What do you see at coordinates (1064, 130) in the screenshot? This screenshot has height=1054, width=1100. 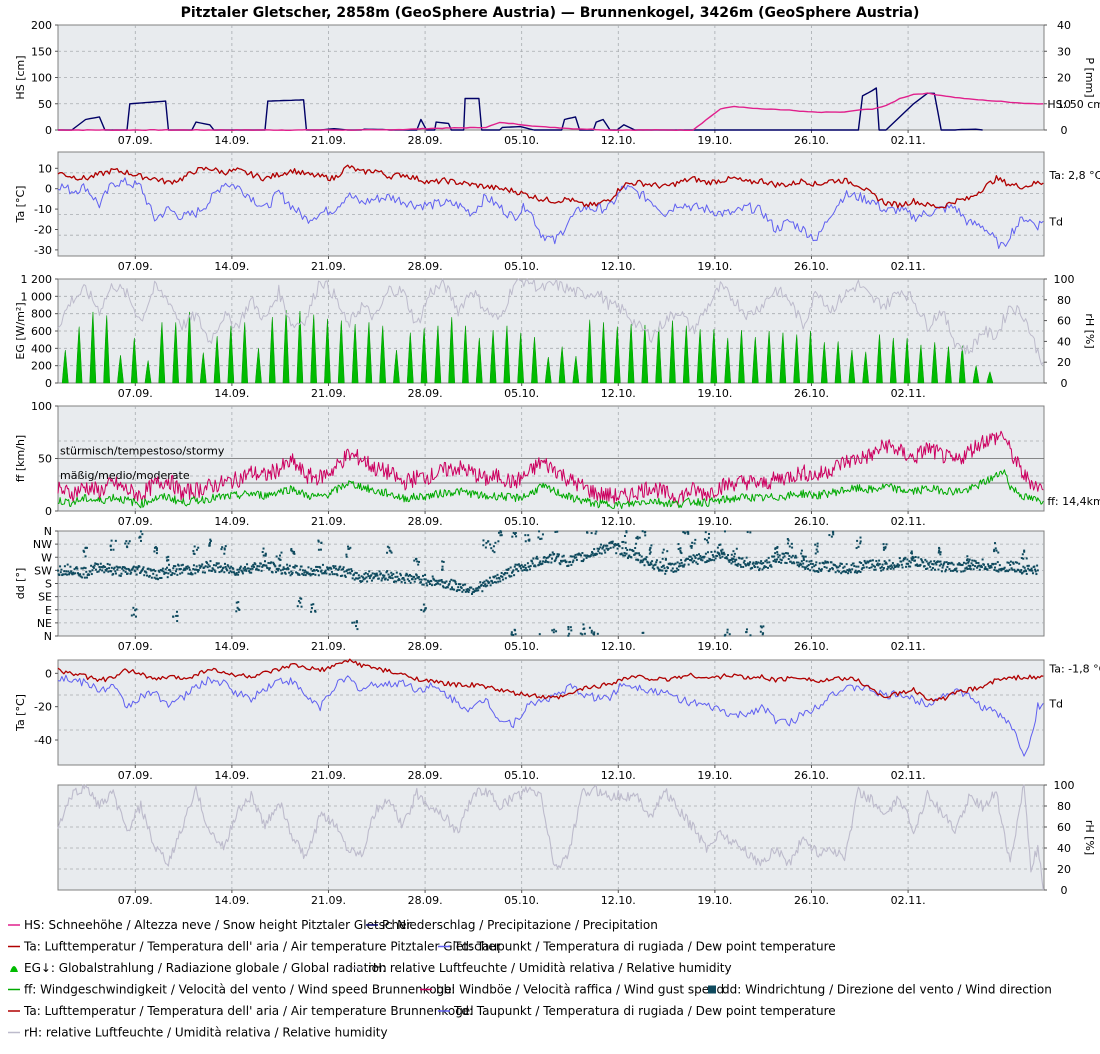 I see `y-right-tick-label: 0` at bounding box center [1064, 130].